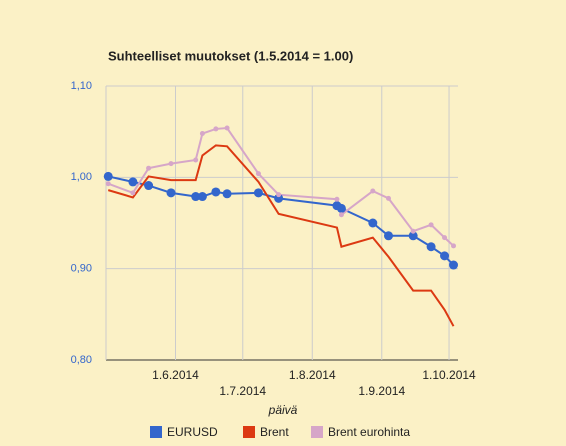  Describe the element at coordinates (175, 375) in the screenshot. I see `x-tick-label: 1.6.2014` at that location.